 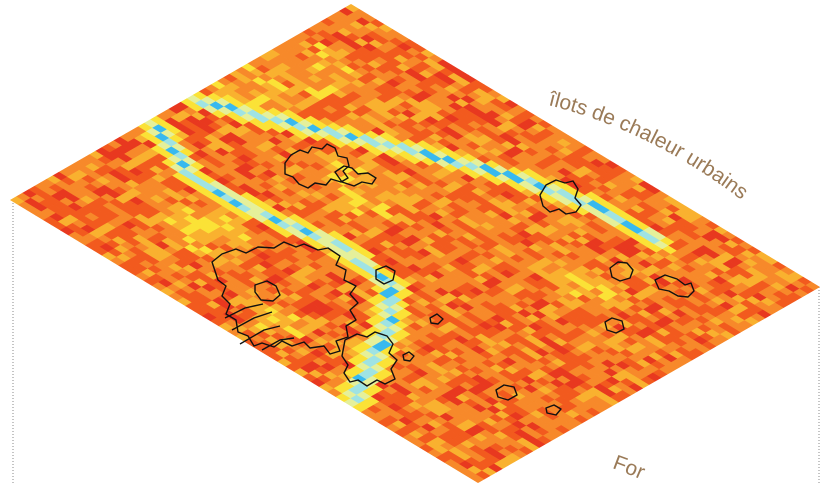 What do you see at coordinates (477, 478) in the screenshot?
I see `raster-cell` at bounding box center [477, 478].